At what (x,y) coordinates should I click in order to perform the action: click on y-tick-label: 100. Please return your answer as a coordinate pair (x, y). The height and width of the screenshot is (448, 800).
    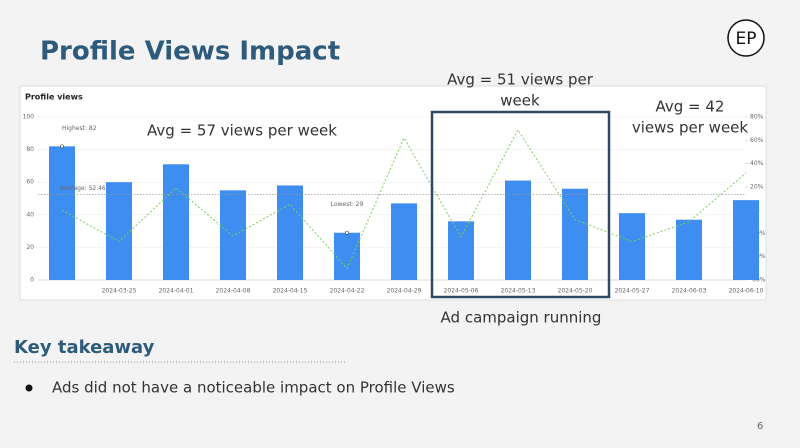
    Looking at the image, I should click on (29, 117).